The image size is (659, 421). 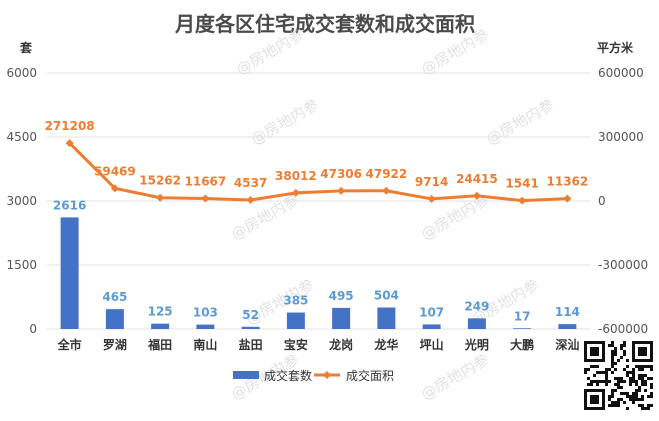 What do you see at coordinates (69, 273) in the screenshot?
I see `bar-全市` at bounding box center [69, 273].